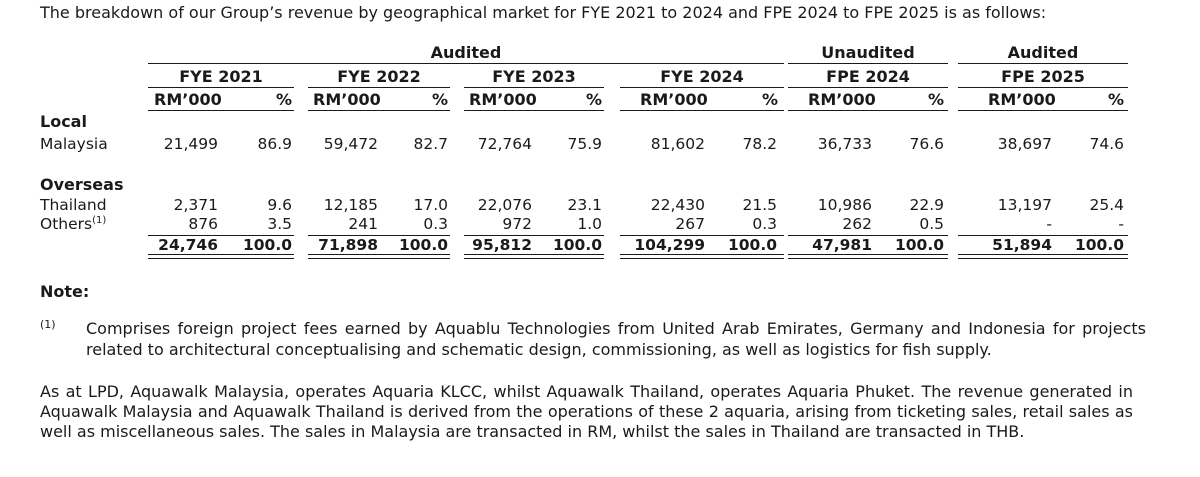  What do you see at coordinates (534, 76) in the screenshot?
I see `period-header: FYE 2023` at bounding box center [534, 76].